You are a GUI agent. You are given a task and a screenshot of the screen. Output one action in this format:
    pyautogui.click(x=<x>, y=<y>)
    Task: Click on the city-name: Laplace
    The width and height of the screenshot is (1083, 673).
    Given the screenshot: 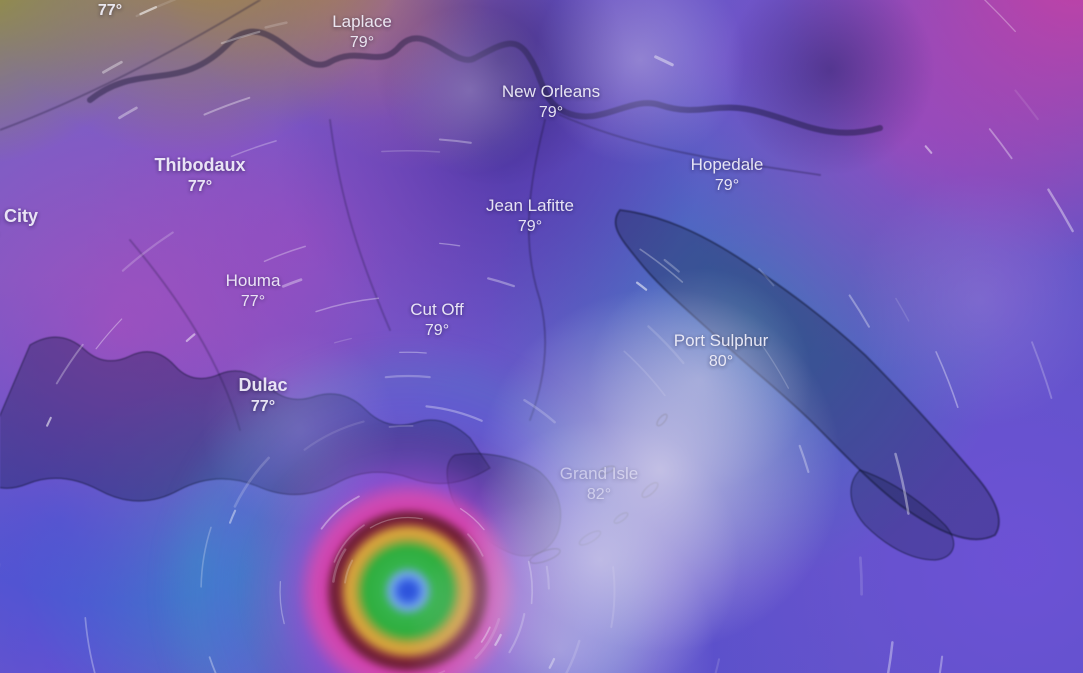 What is the action you would take?
    pyautogui.click(x=362, y=21)
    